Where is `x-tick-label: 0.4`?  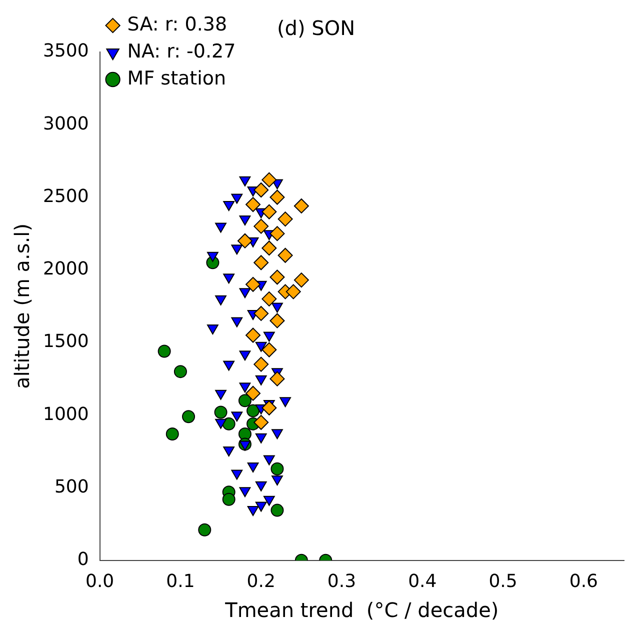 x-tick-label: 0.4 is located at coordinates (422, 581).